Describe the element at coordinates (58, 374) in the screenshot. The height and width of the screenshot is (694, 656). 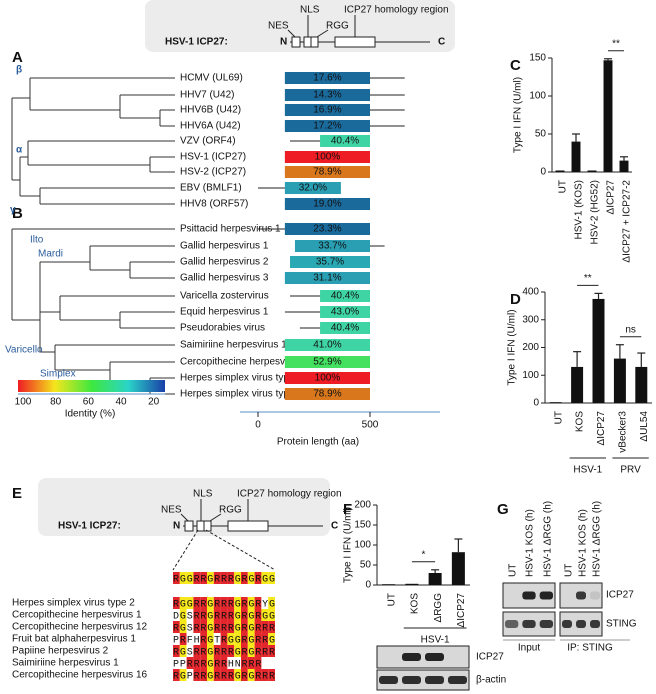
I see `clade-label: Simplex` at that location.